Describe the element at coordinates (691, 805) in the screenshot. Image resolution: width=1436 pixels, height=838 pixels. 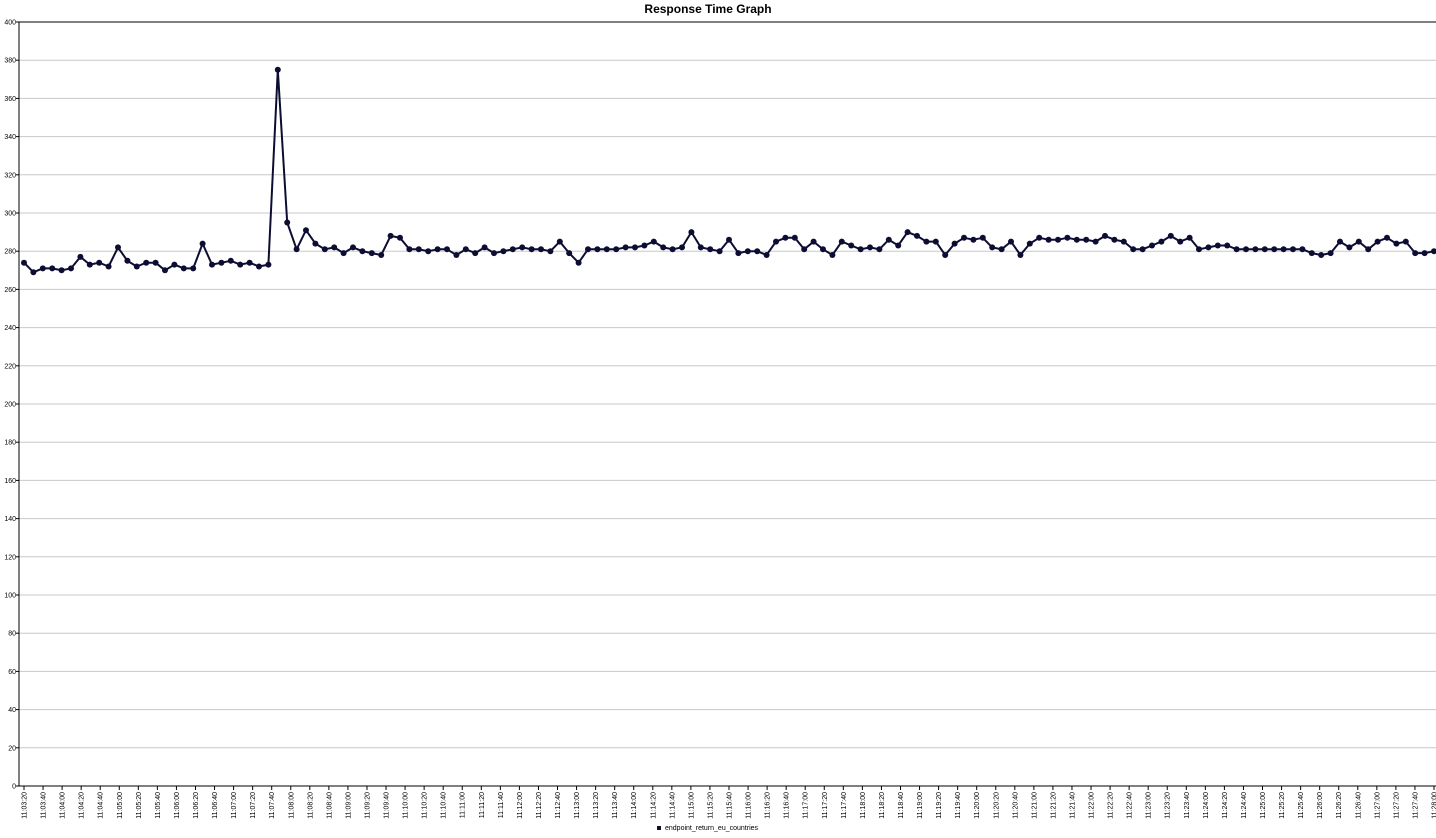
I see `x-tick-label: 11:15:00` at that location.